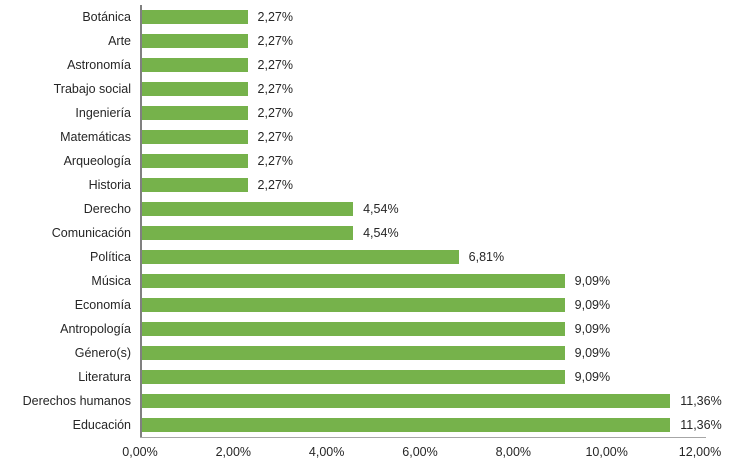  I want to click on category-label: Derechos humanos, so click(76, 401).